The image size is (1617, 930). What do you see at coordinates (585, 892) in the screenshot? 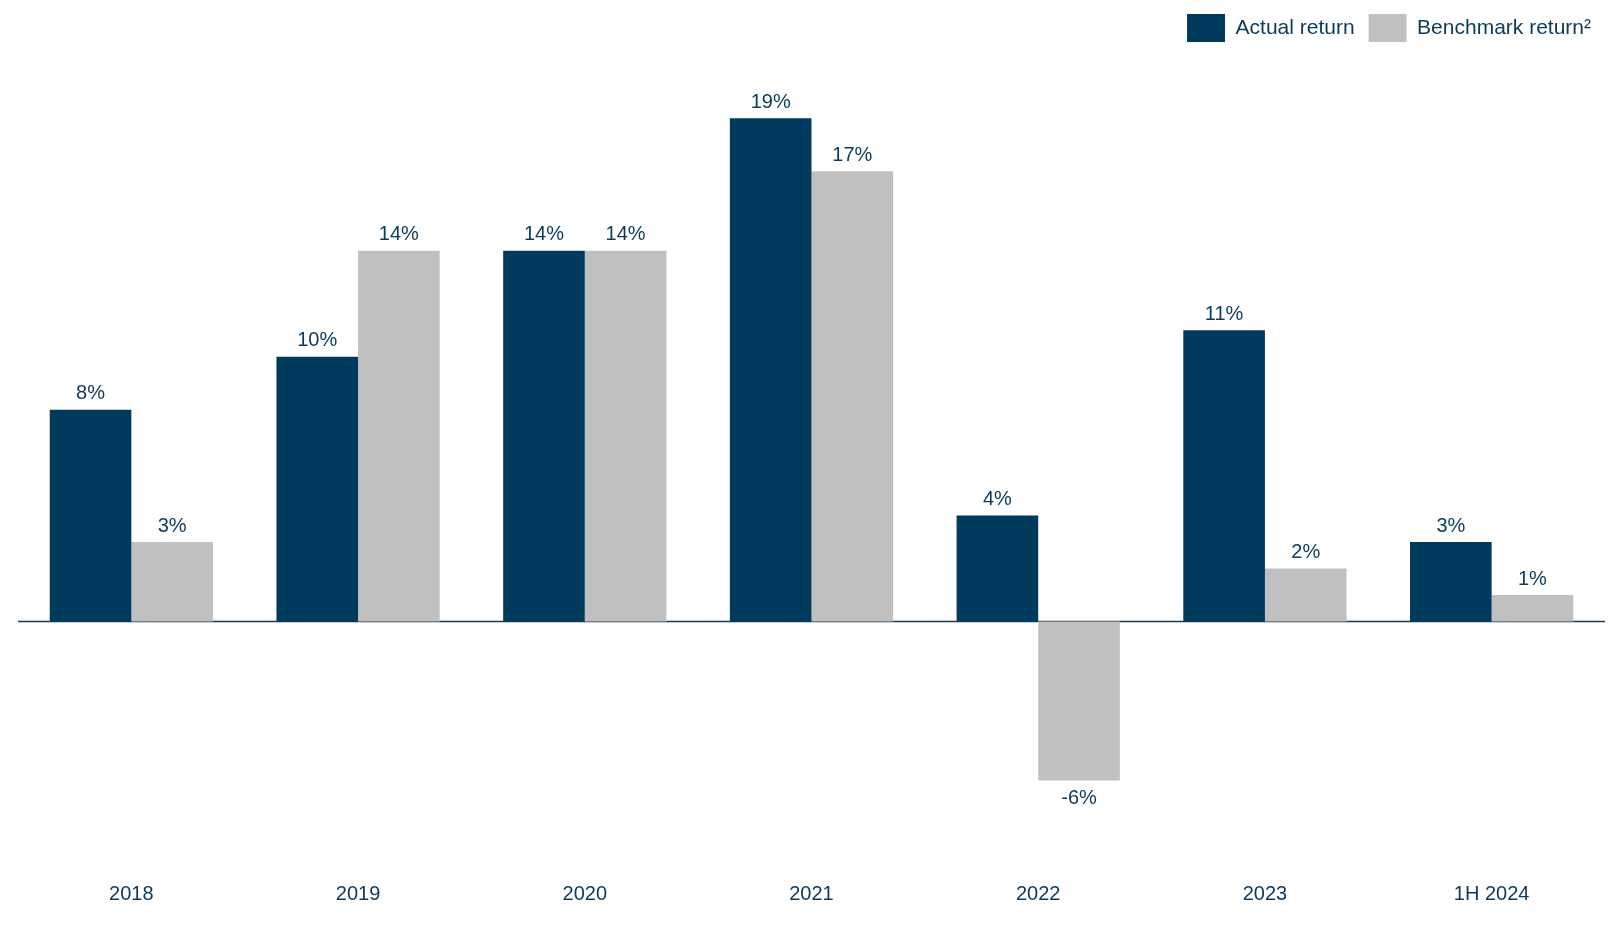
I see `x-tick-label: 2020` at bounding box center [585, 892].